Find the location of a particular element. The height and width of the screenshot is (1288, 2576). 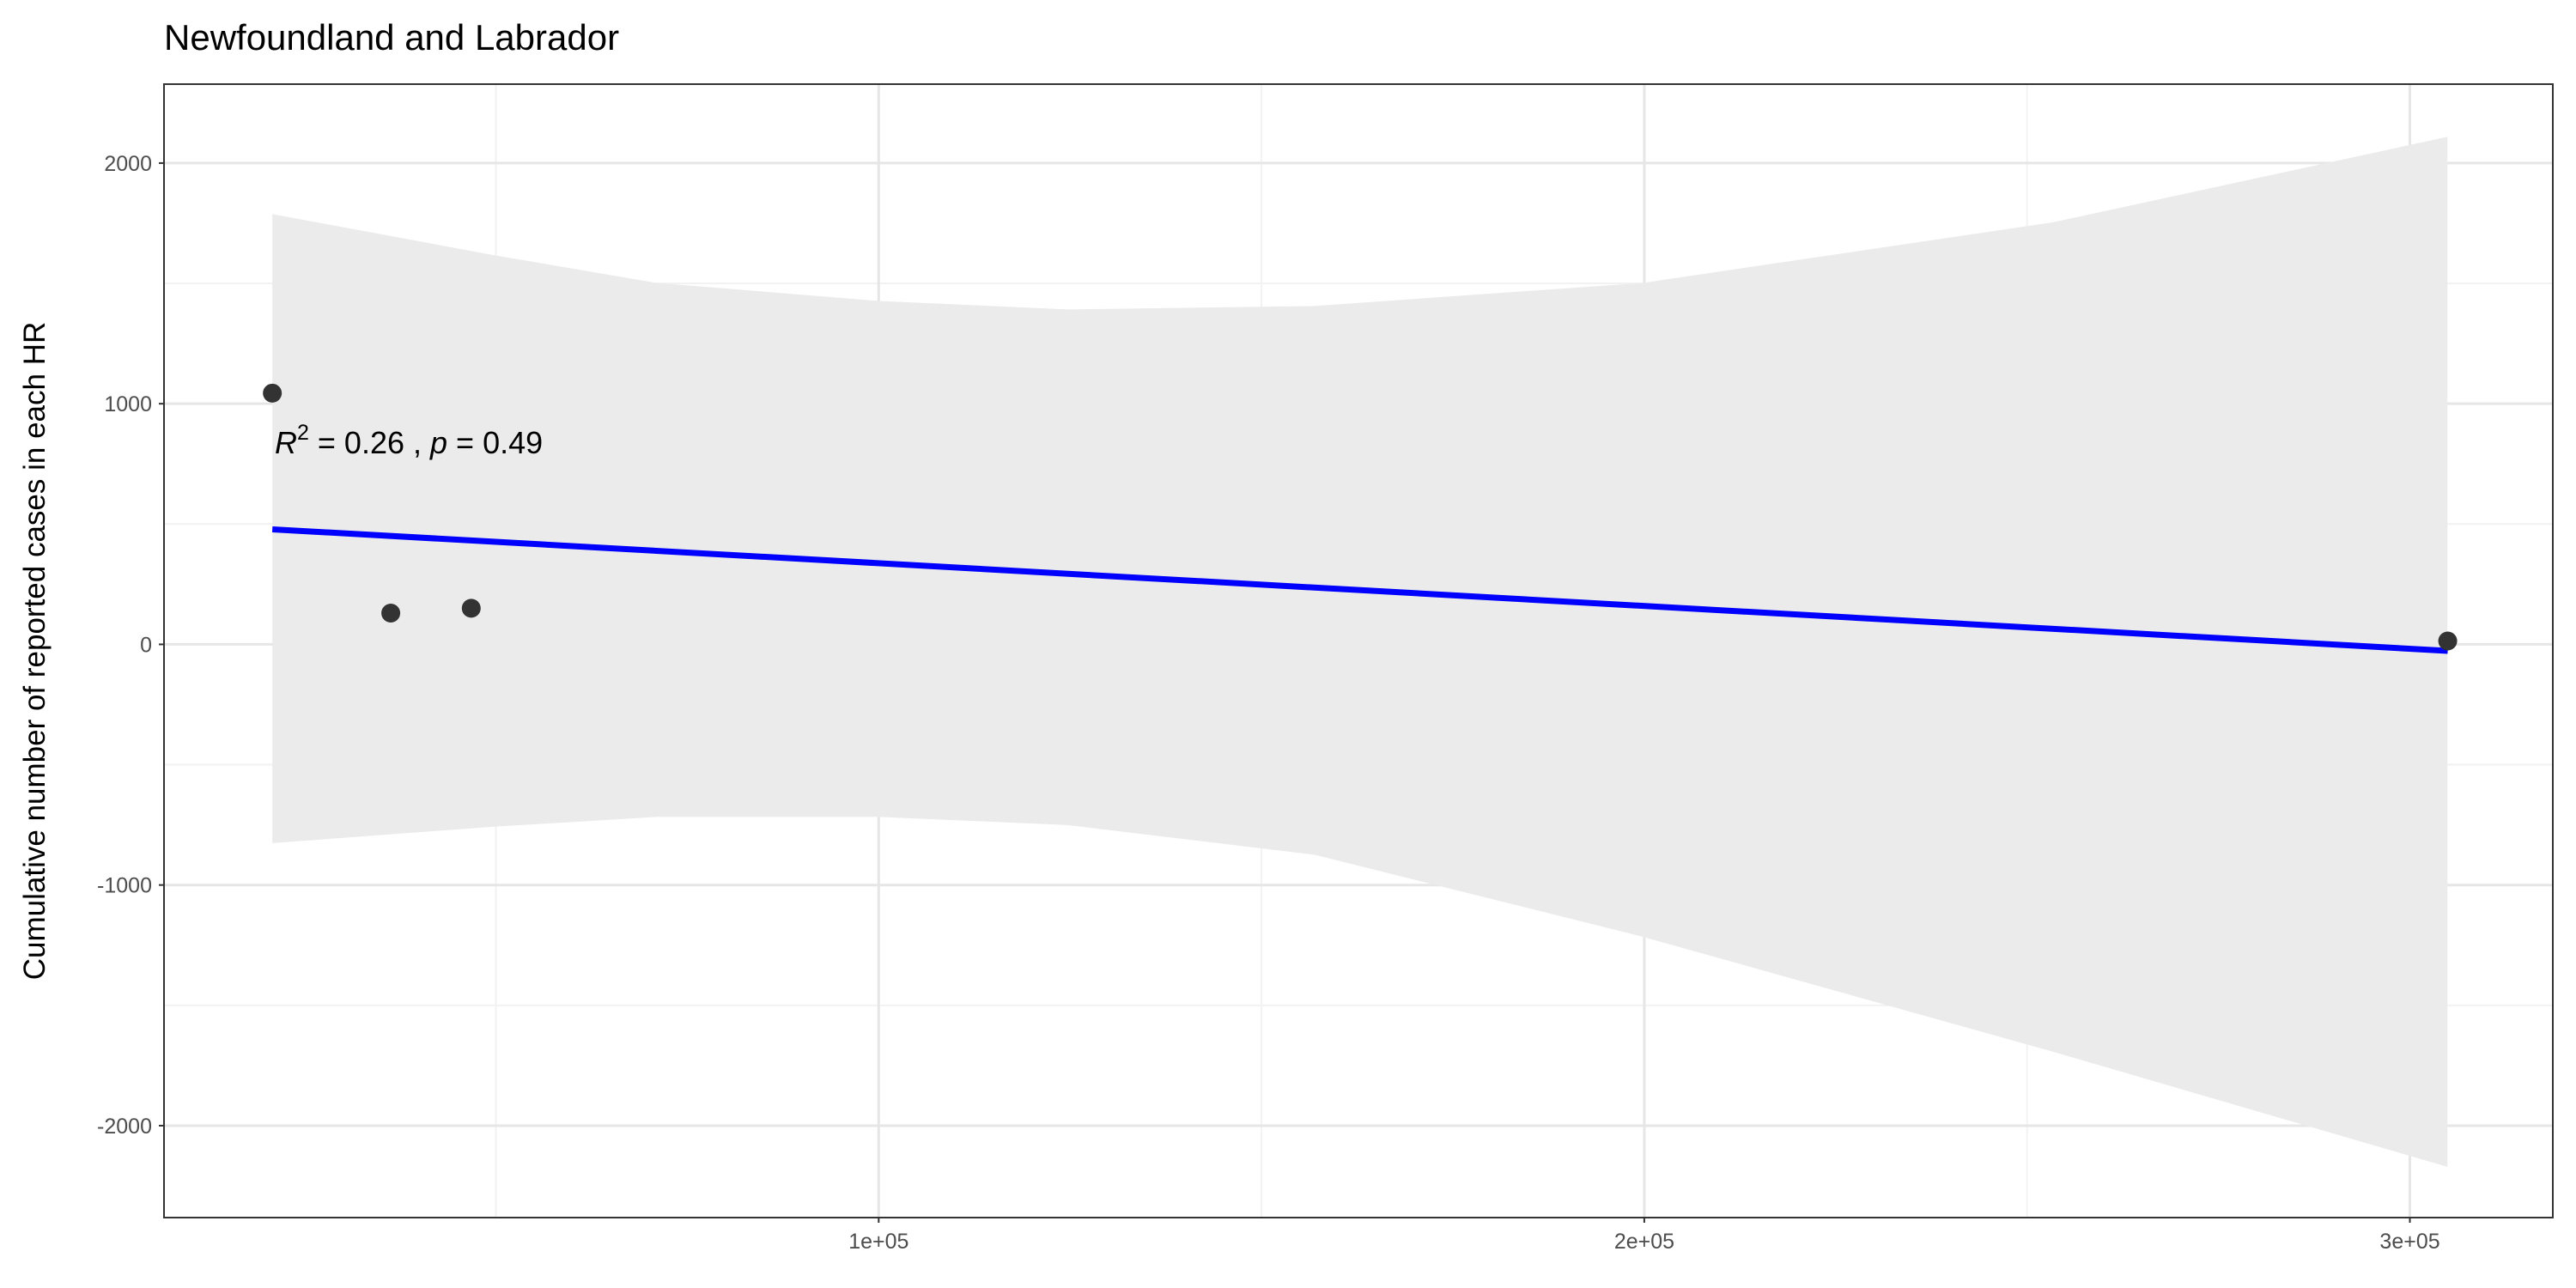

fit-line is located at coordinates (1360, 590).